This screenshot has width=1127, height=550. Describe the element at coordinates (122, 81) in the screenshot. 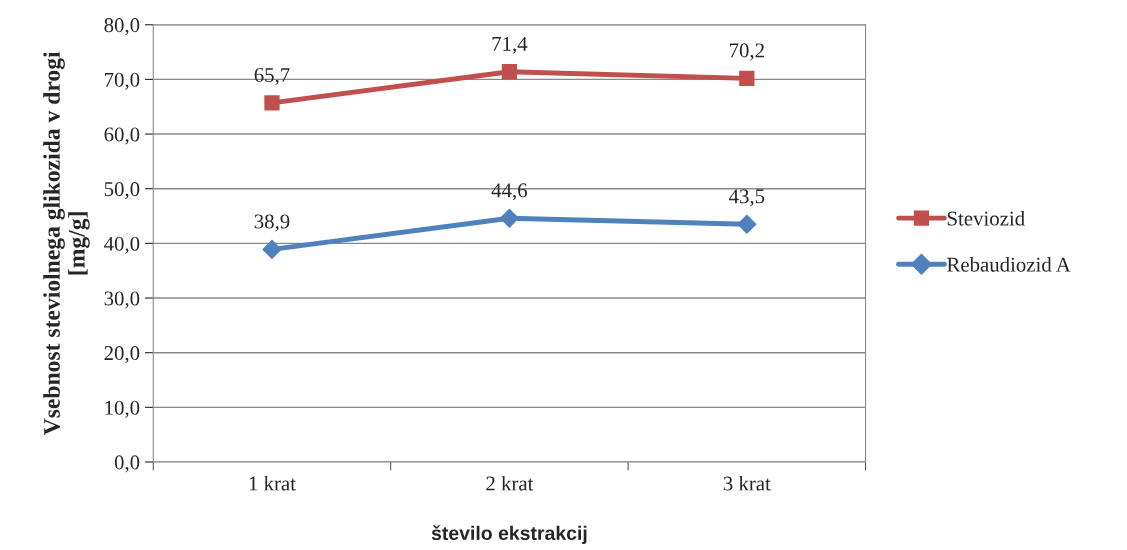

I see `y-tick-label: 70,0` at that location.